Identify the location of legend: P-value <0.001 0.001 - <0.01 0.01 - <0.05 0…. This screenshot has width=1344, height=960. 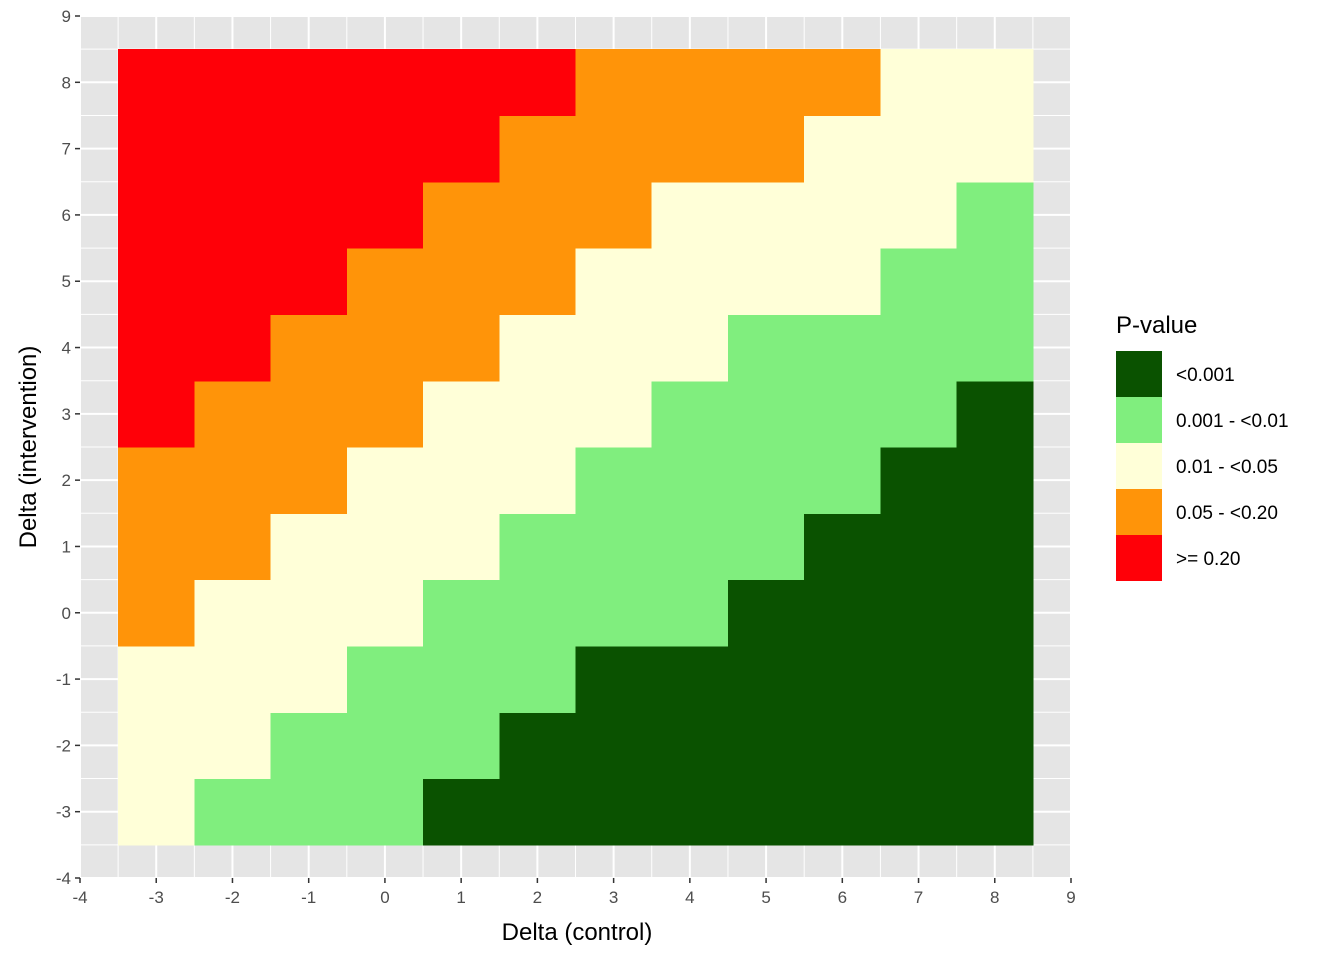
(1202, 446).